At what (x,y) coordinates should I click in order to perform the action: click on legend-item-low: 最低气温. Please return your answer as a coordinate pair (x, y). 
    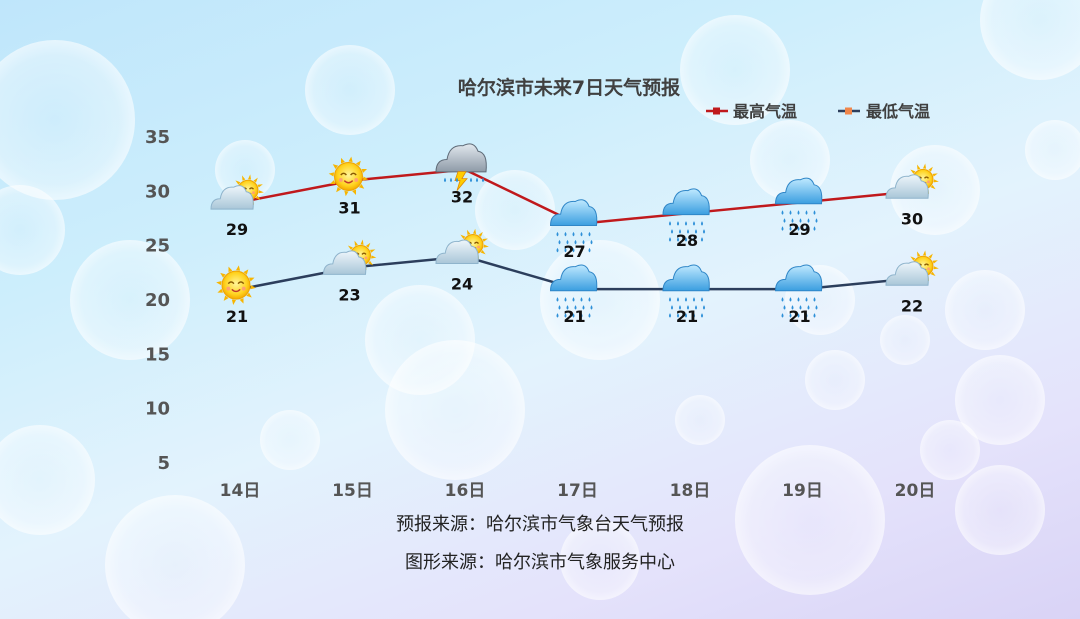
    Looking at the image, I should click on (884, 111).